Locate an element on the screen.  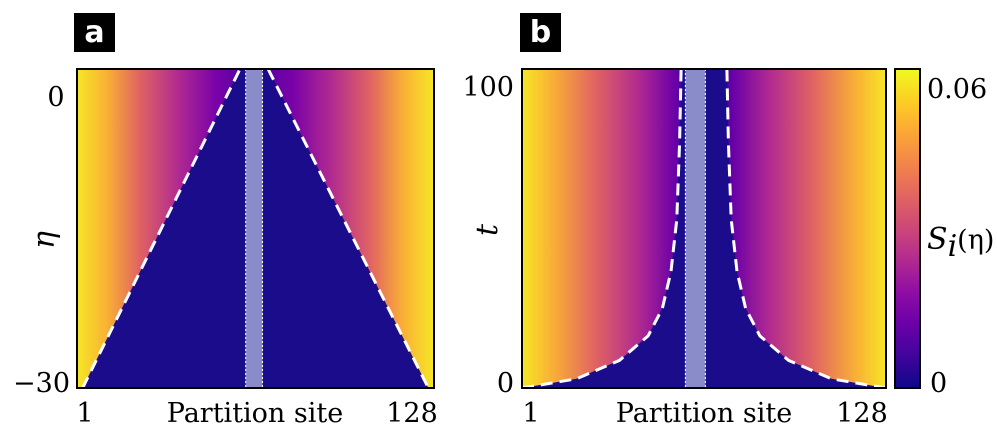
panel-a-x-tick-left: 1 is located at coordinates (84, 413).